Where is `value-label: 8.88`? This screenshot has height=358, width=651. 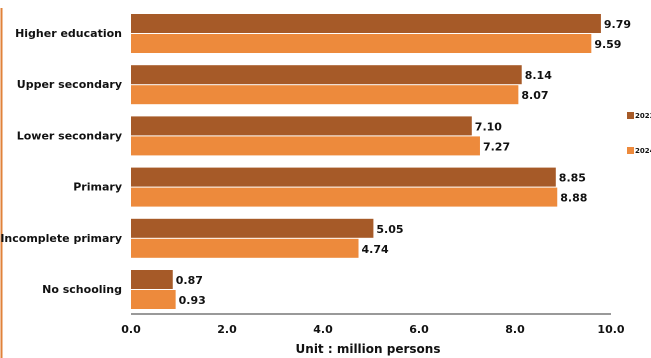
value-label: 8.88 is located at coordinates (573, 198).